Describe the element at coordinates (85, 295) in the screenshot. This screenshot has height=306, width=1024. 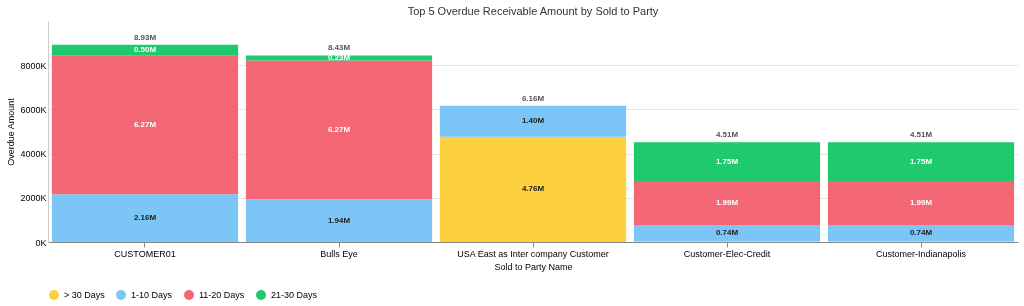
I see `legend-label: > 30 Days` at that location.